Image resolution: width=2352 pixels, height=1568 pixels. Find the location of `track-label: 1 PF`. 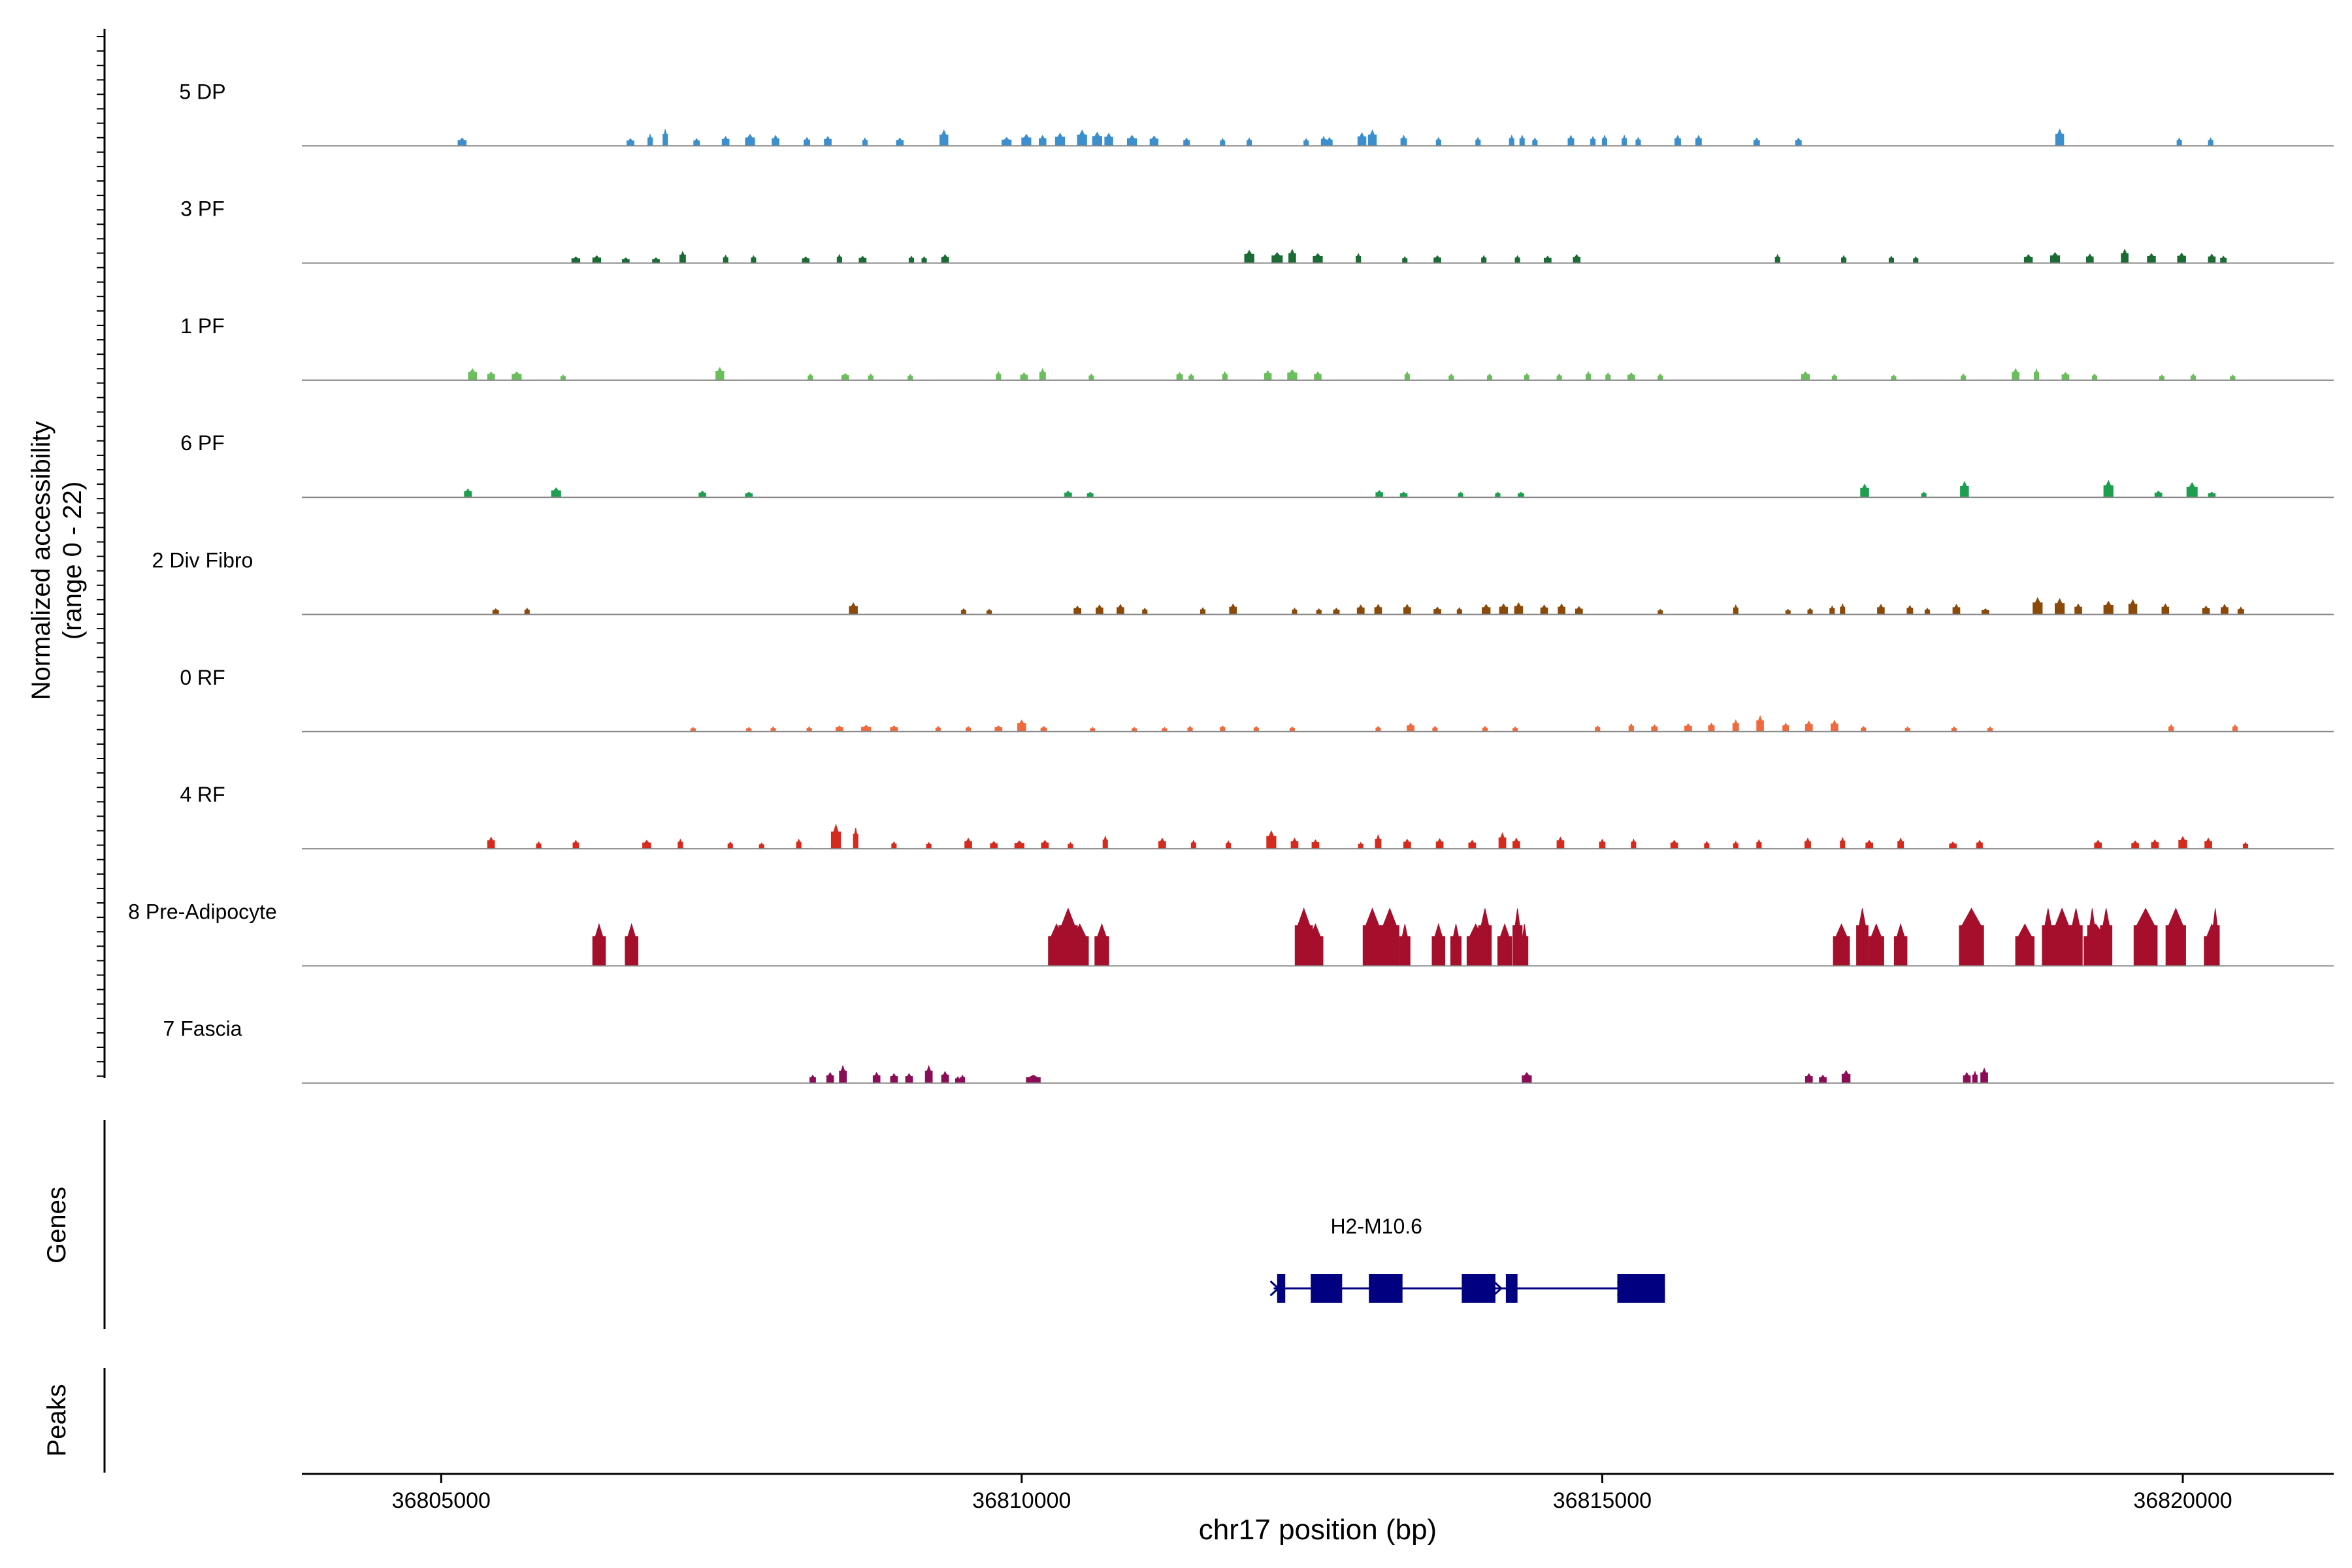

track-label: 1 PF is located at coordinates (202, 326).